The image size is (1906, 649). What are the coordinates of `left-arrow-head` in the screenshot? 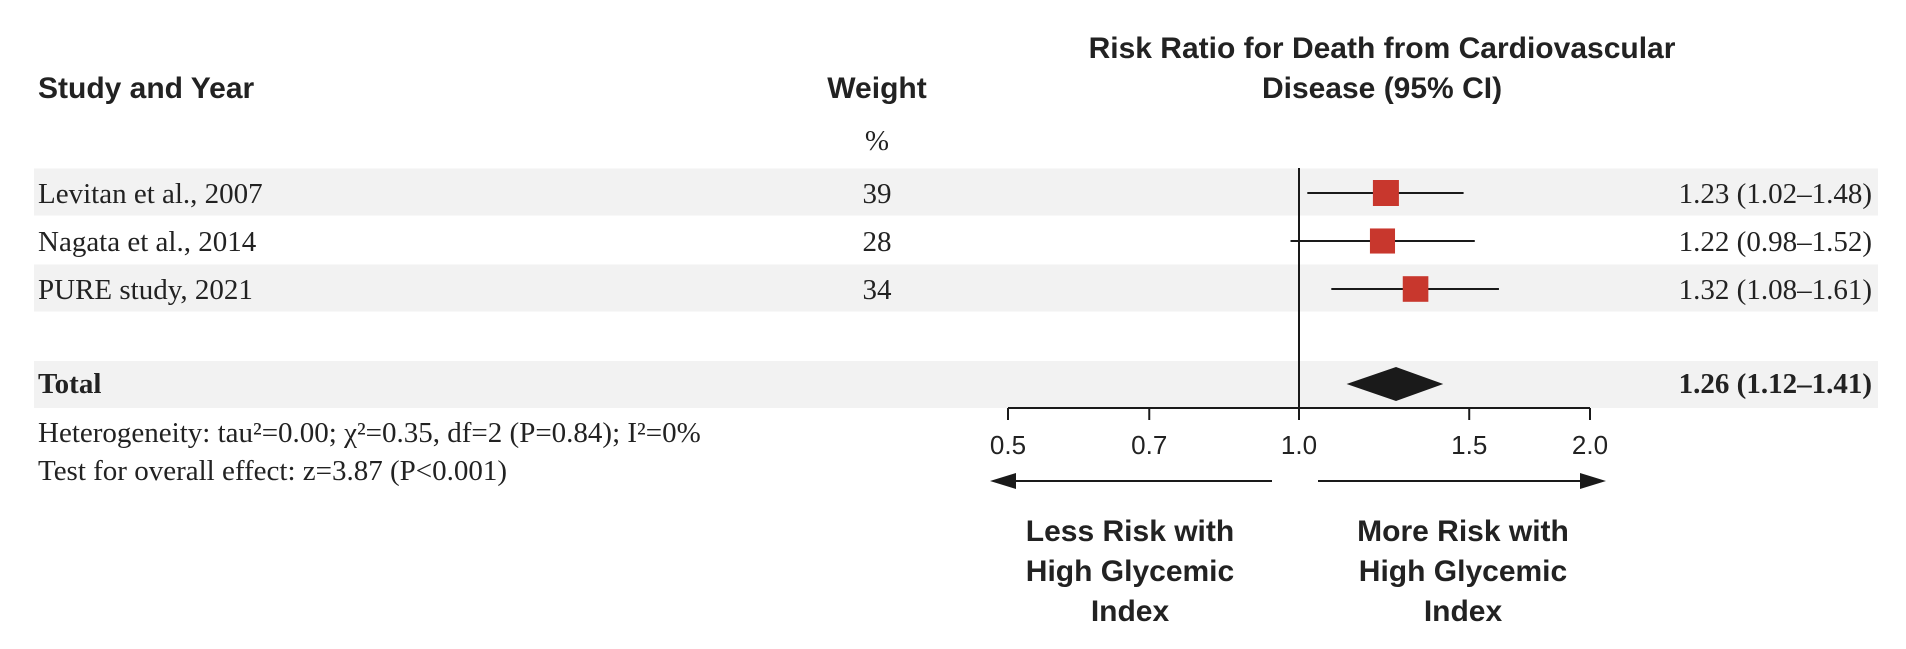 It's located at (1003, 481).